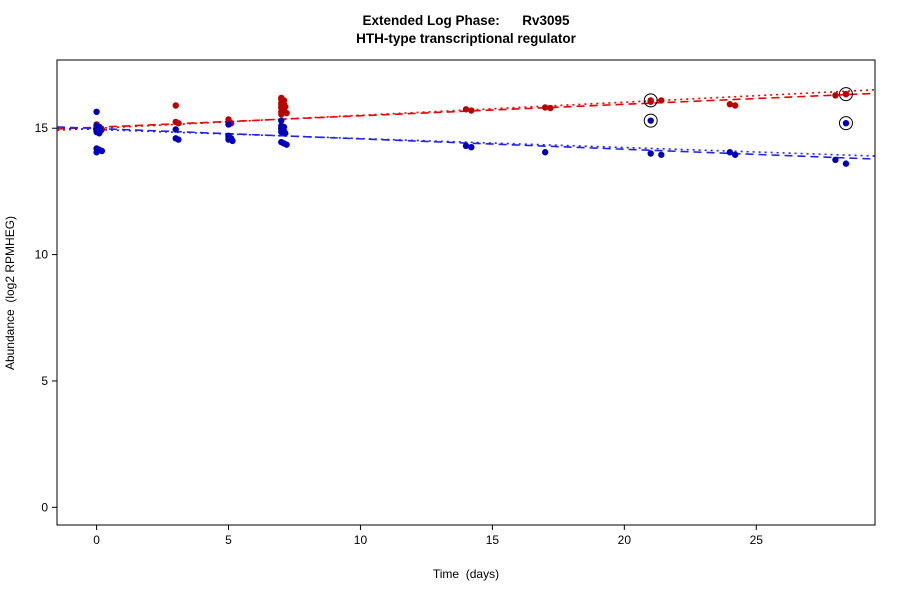  Describe the element at coordinates (96, 540) in the screenshot. I see `x-tick-label: 0` at that location.